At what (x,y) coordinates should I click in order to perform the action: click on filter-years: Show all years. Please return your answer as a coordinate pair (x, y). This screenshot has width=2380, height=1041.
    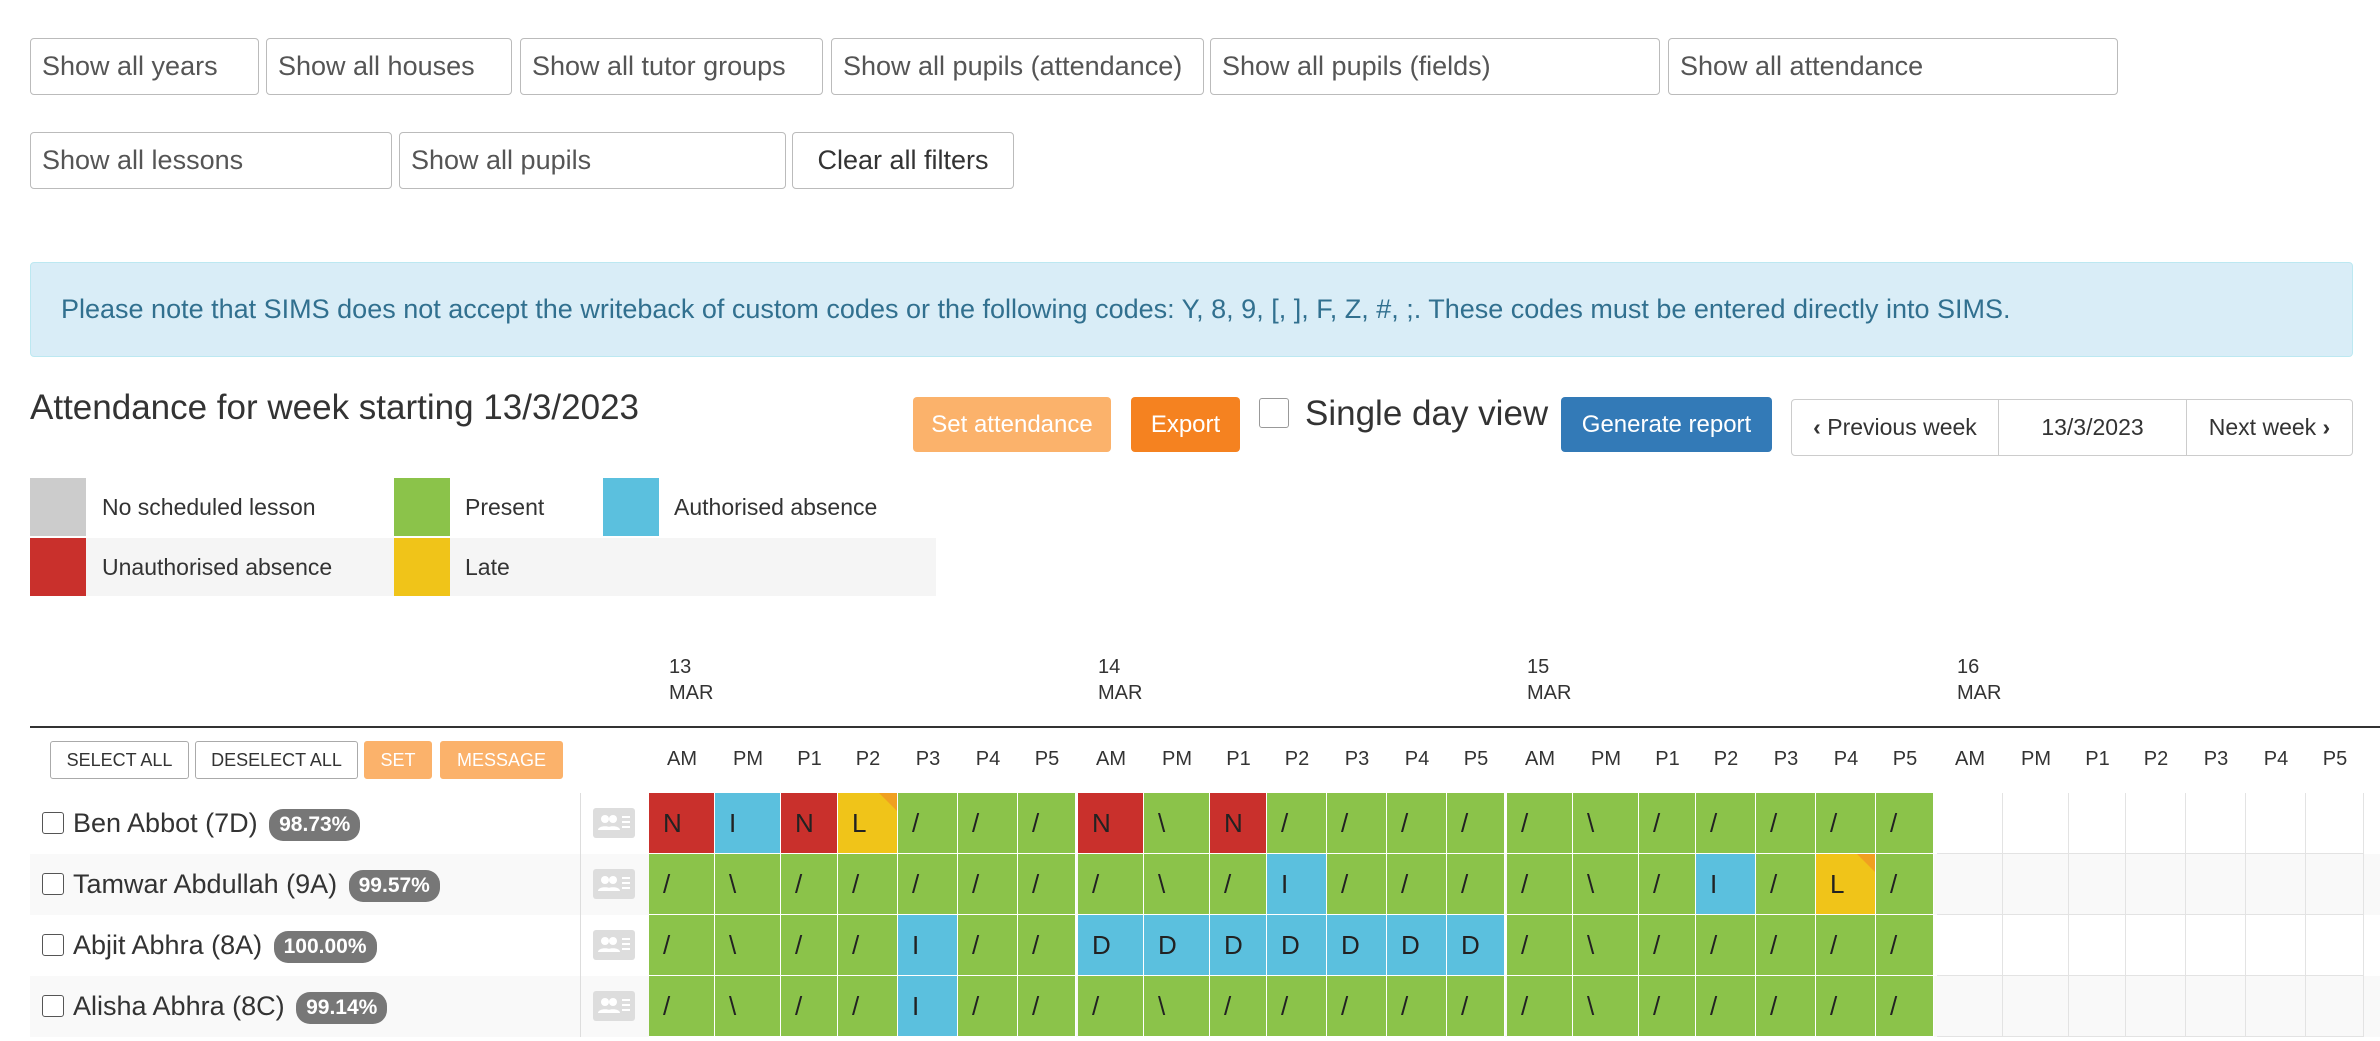
    Looking at the image, I should click on (144, 66).